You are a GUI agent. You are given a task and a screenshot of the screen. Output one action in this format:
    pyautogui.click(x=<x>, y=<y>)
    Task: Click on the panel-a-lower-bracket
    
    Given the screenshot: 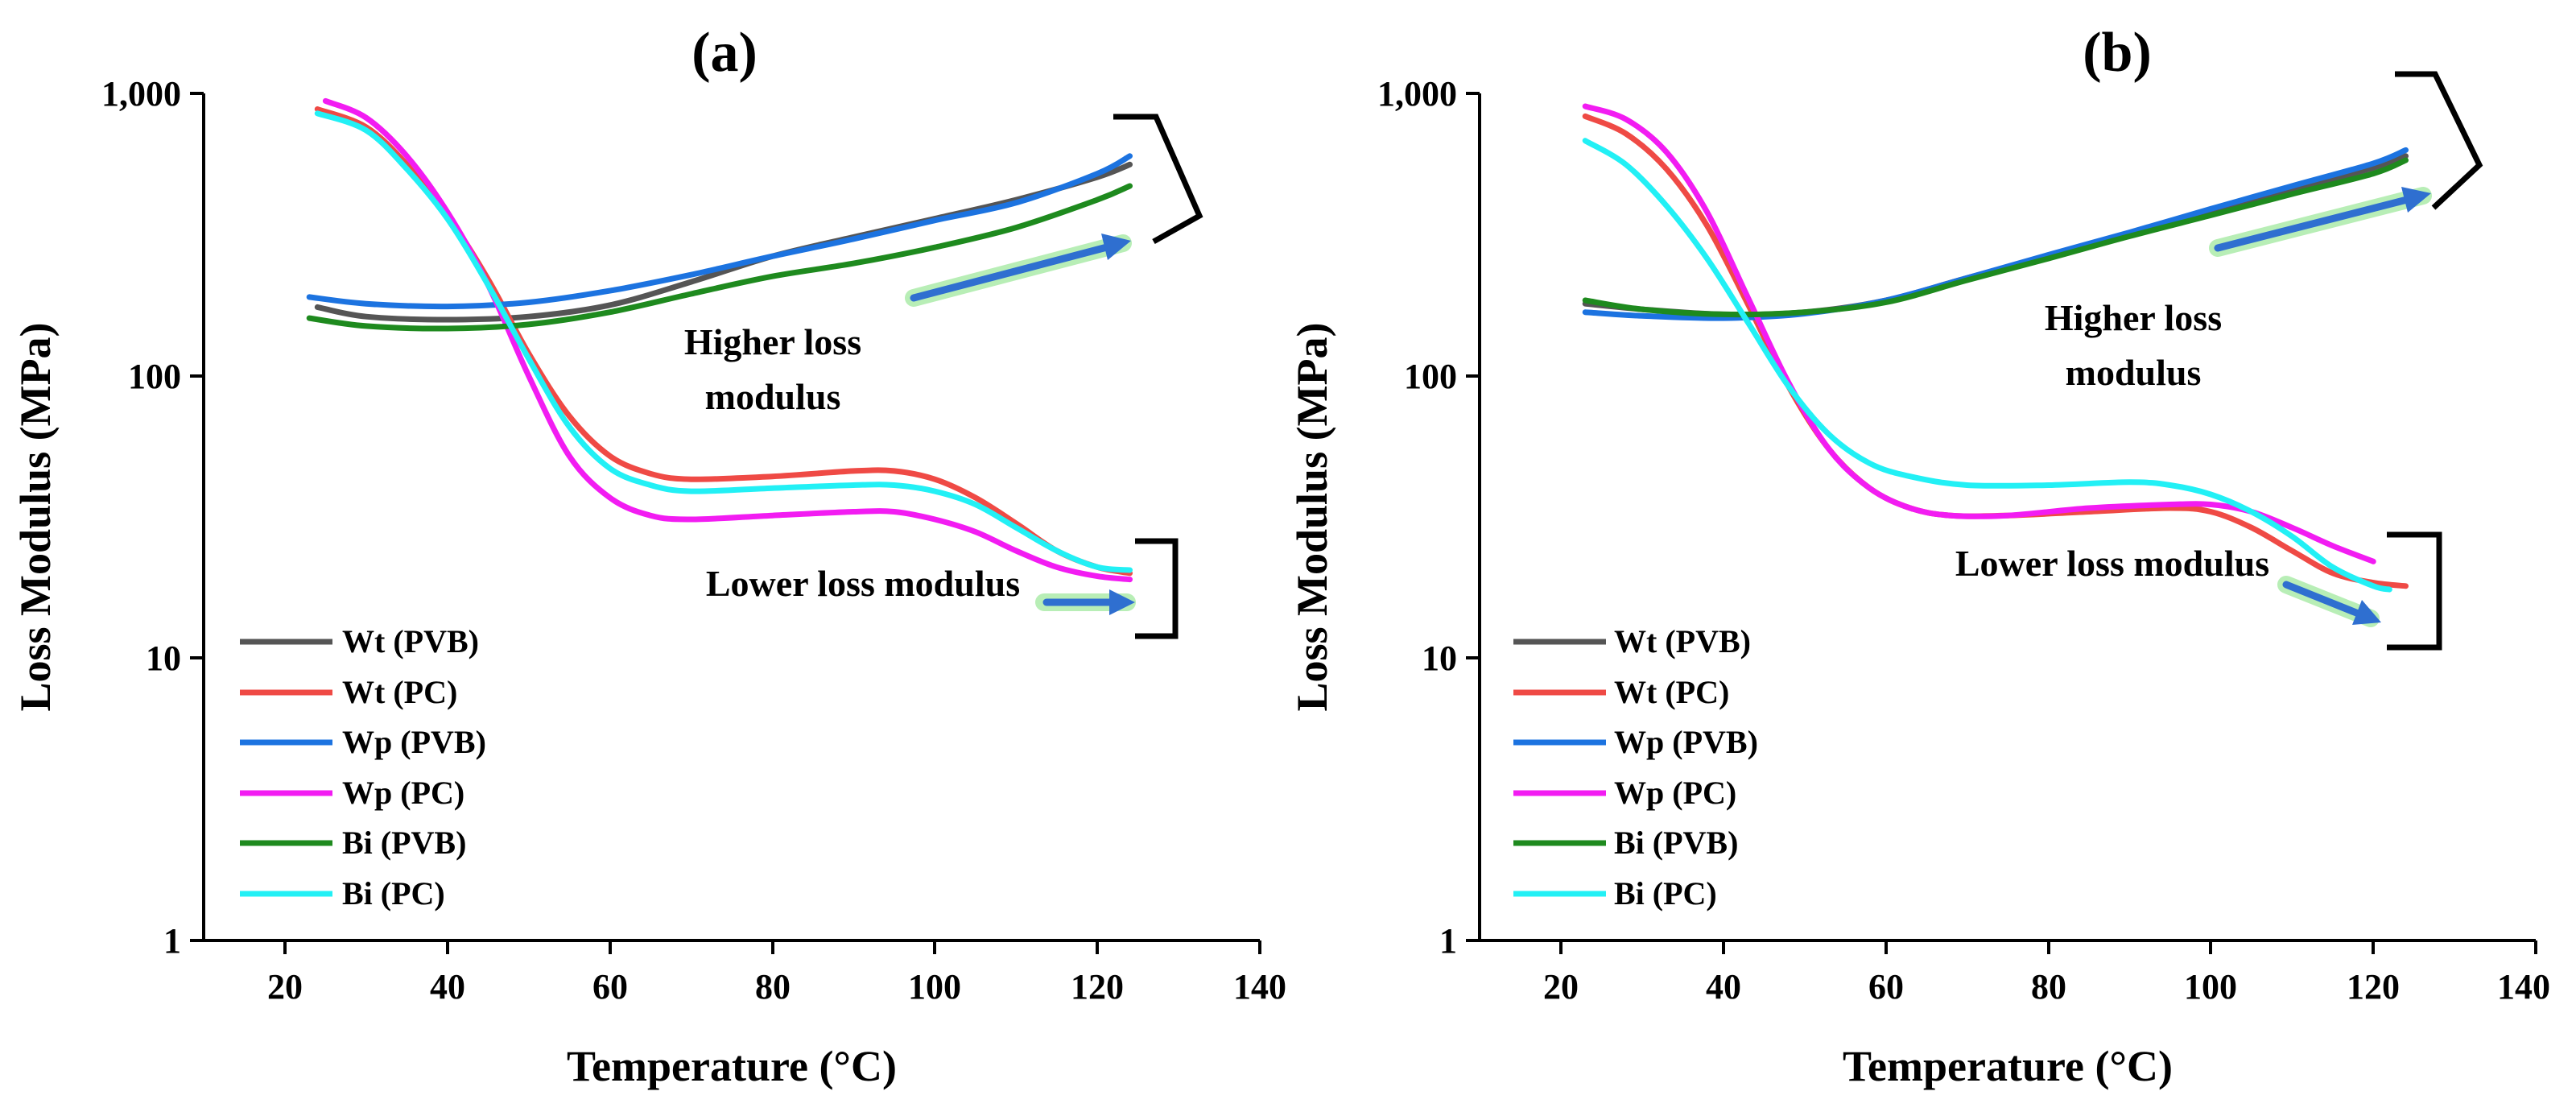 What is the action you would take?
    pyautogui.click(x=1157, y=588)
    